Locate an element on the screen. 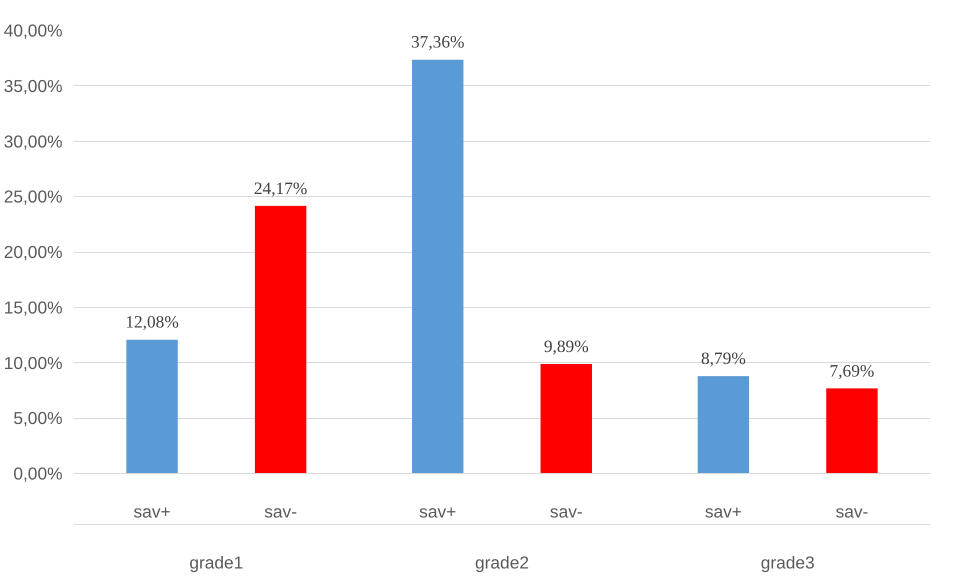  y-tick-label: 5,00% is located at coordinates (38, 418).